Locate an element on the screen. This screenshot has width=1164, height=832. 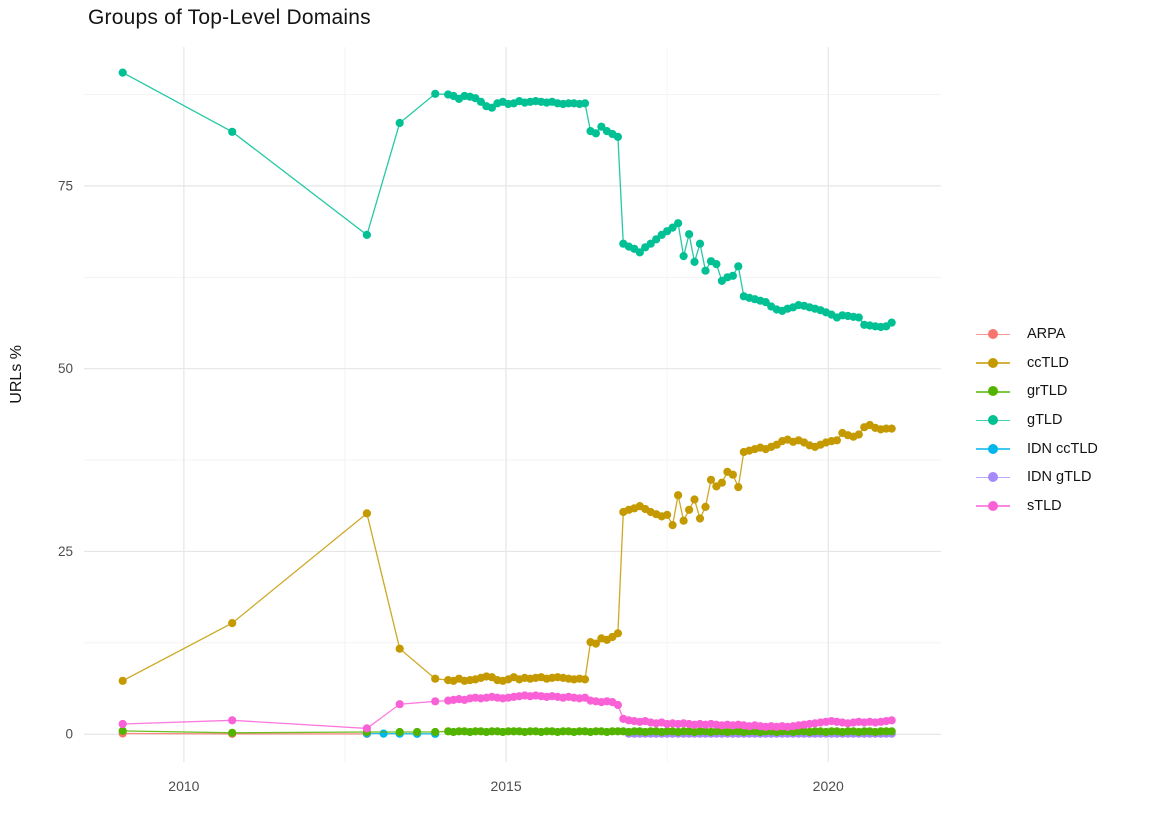
legend-label: IDN gTLD is located at coordinates (1059, 477).